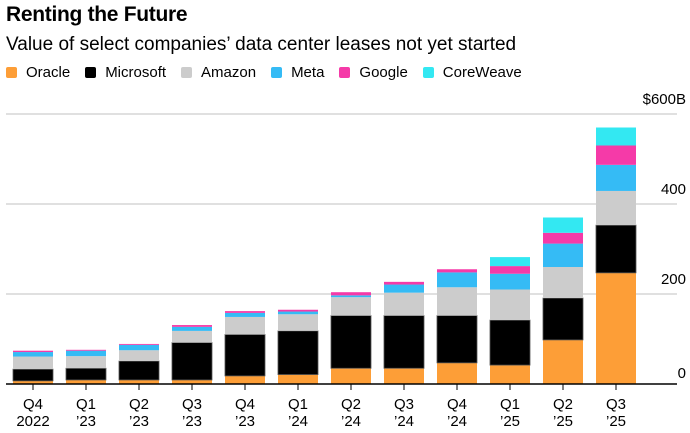 This screenshot has height=433, width=690. I want to click on y-tick-label: 200, so click(673, 279).